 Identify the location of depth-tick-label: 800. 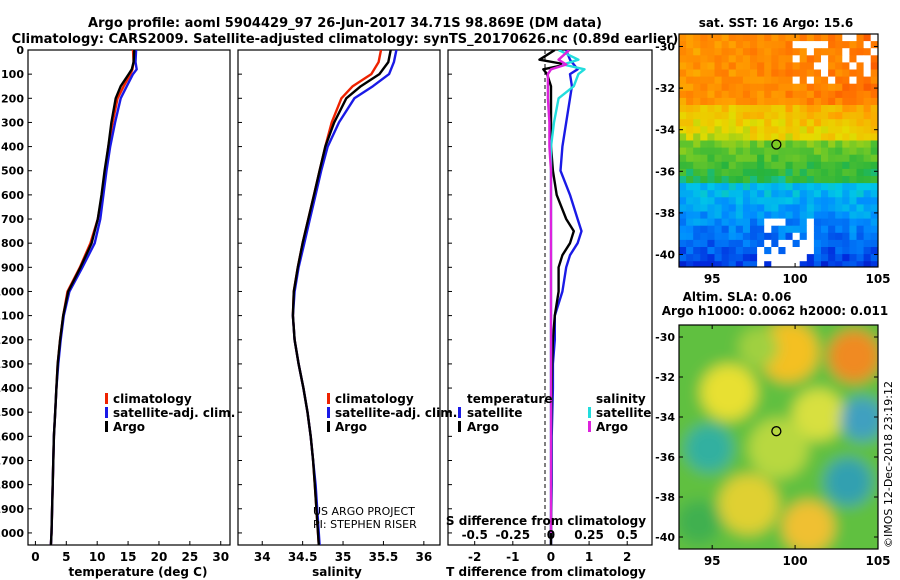
(12, 243).